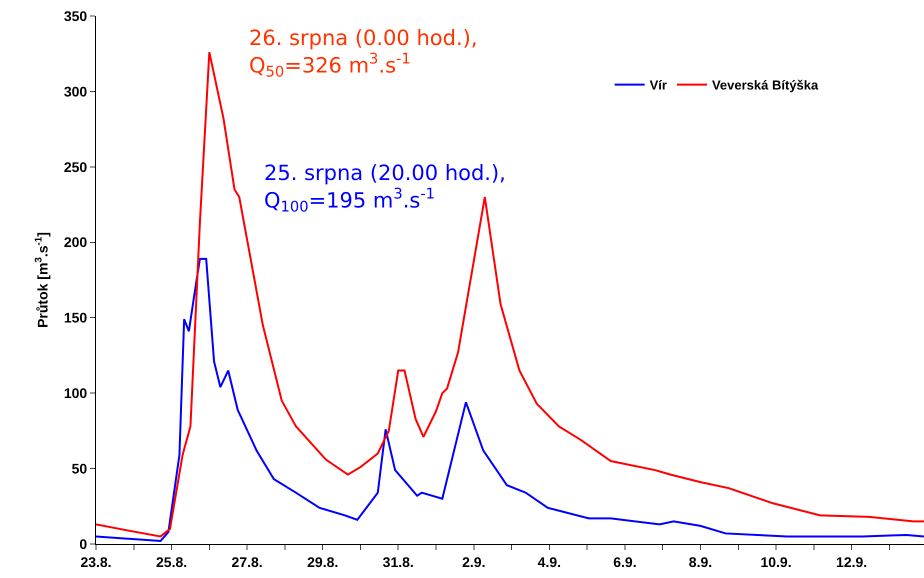 Image resolution: width=924 pixels, height=578 pixels. What do you see at coordinates (96, 562) in the screenshot?
I see `x-tick-label: 23.8.` at bounding box center [96, 562].